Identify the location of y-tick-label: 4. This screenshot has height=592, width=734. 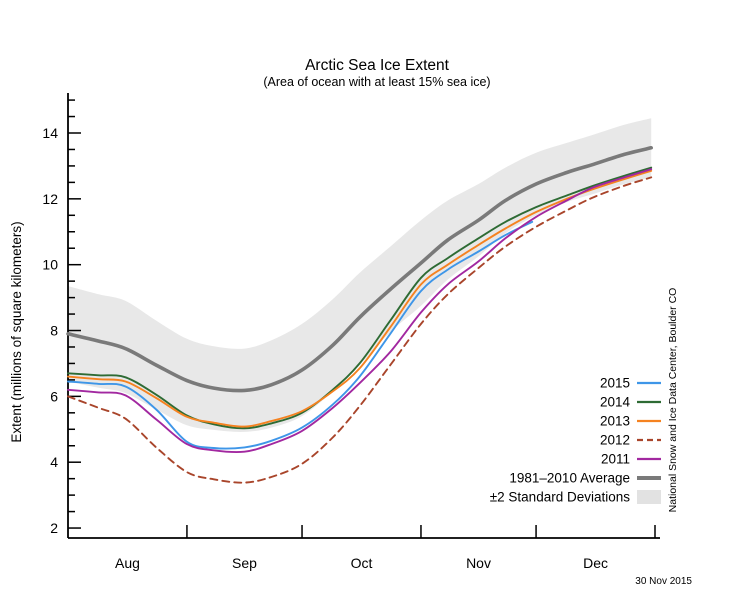
(54, 462).